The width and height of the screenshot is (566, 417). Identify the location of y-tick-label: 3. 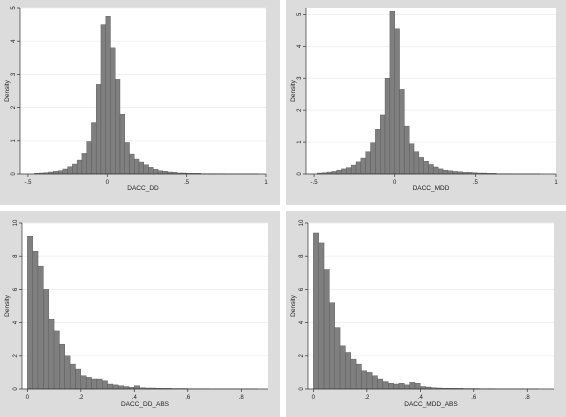
(300, 78).